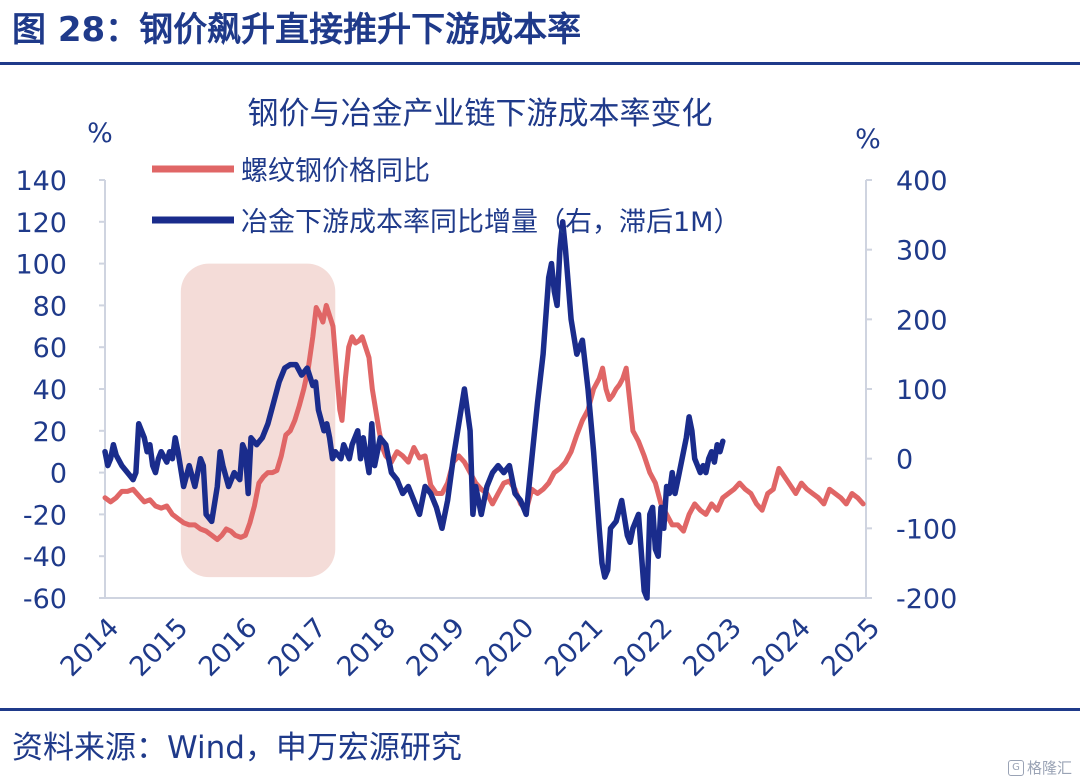 Image resolution: width=1080 pixels, height=784 pixels. I want to click on x-tick-label: 2024, so click(782, 647).